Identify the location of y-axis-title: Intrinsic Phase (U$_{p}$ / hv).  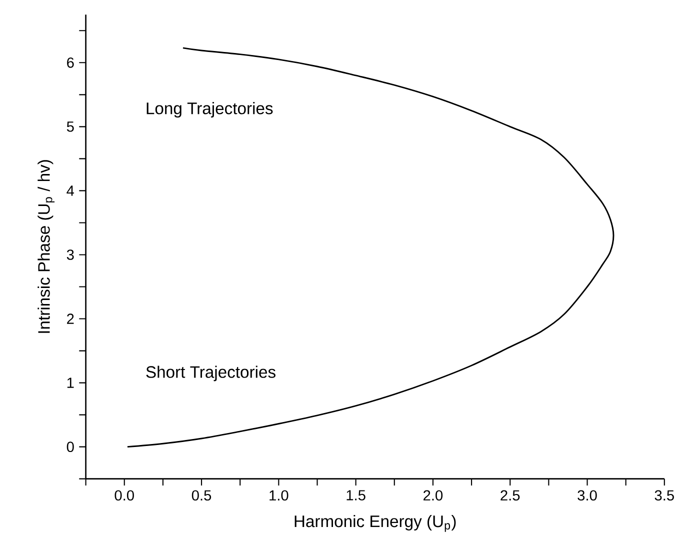
(46, 246).